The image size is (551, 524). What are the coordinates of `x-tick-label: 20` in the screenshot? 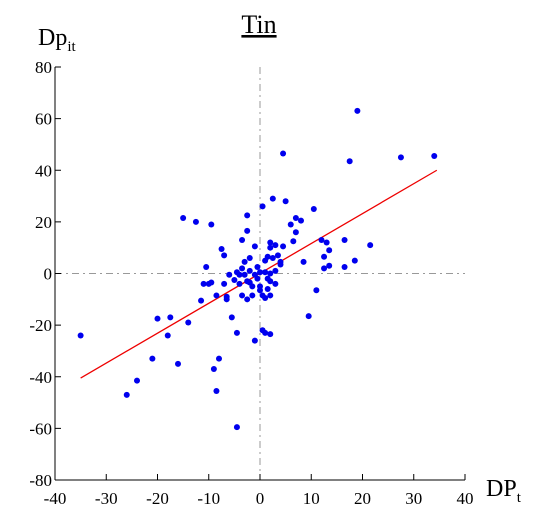 It's located at (362, 498).